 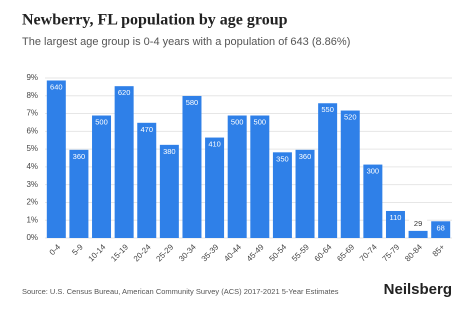 I want to click on data-label: 110, so click(x=395, y=217).